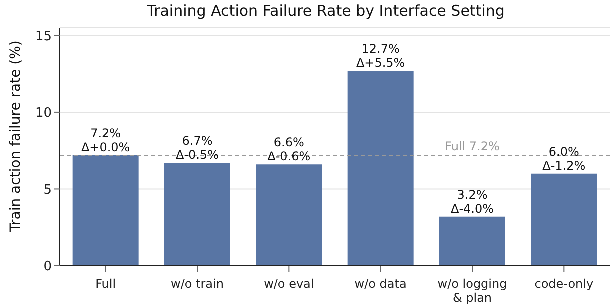 The height and width of the screenshot is (306, 612). Describe the element at coordinates (326, 11) in the screenshot. I see `chart-title: Training Action Failure Rate by Interface Setting` at that location.